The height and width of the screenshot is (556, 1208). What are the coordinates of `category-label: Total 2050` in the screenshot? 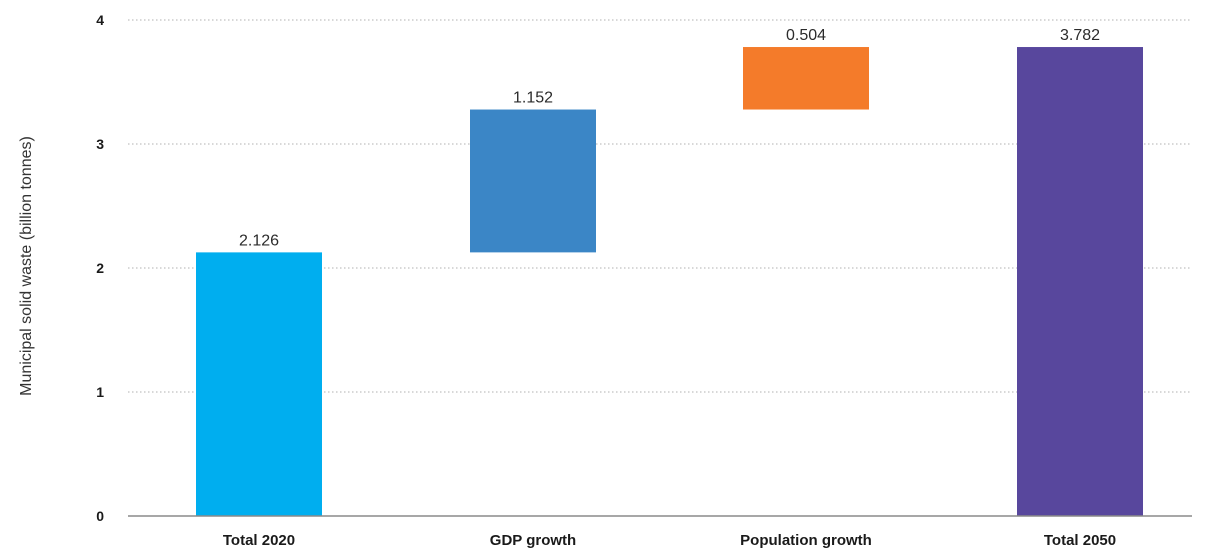 It's located at (1080, 540).